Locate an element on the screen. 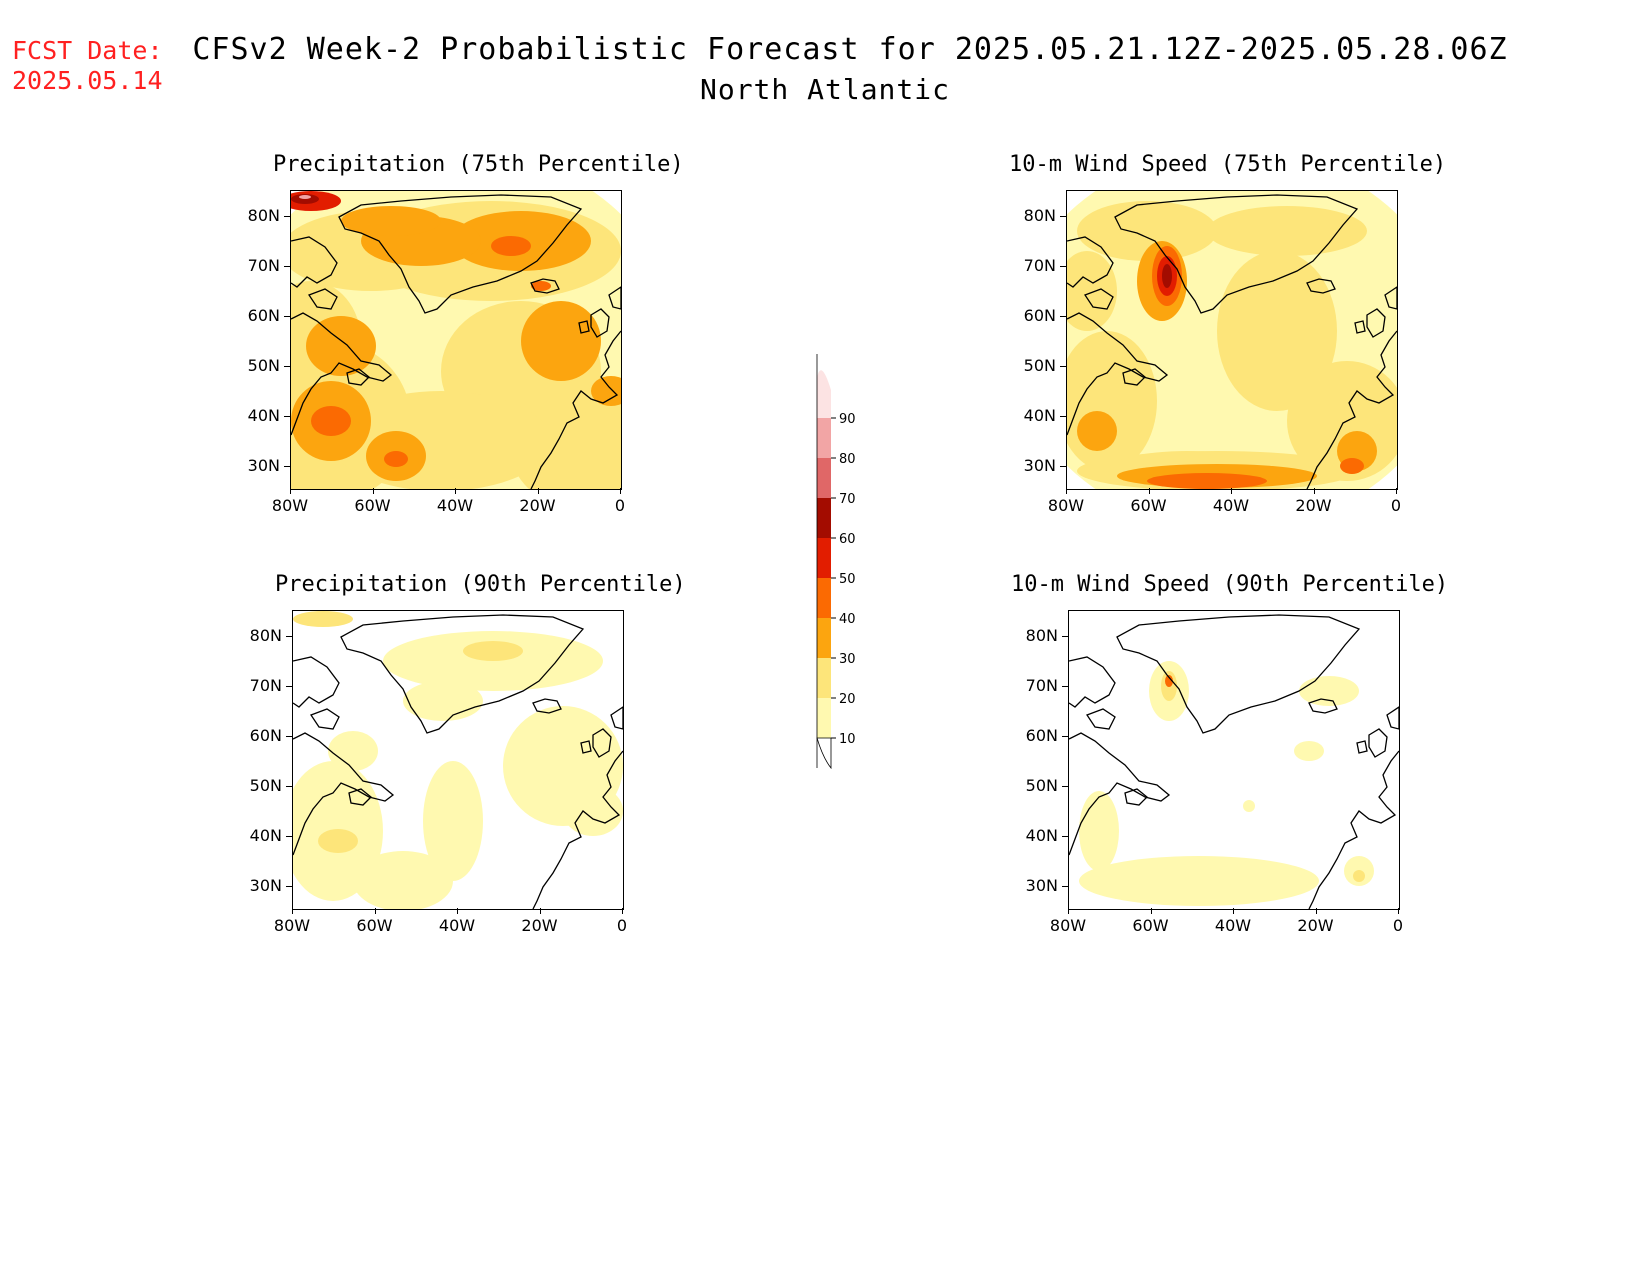 The image size is (1650, 1275). map-precip90 is located at coordinates (458, 760).